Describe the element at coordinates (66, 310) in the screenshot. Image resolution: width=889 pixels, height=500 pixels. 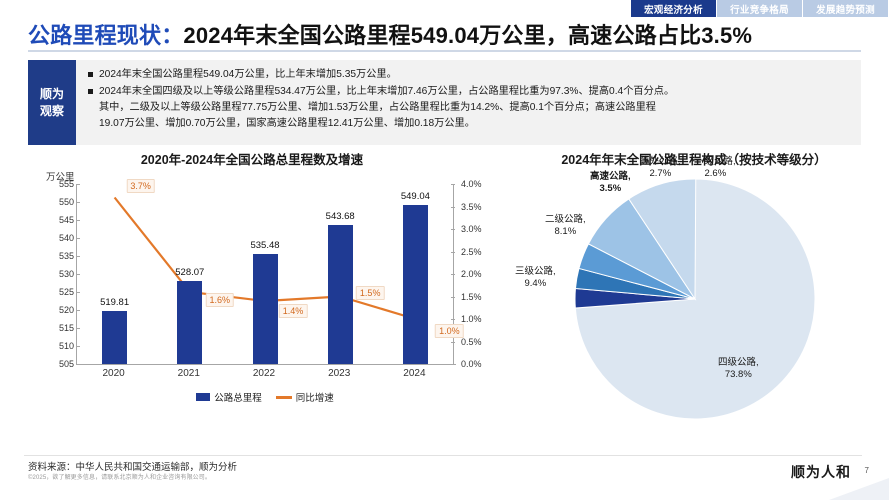
I see `y-tick-left: 520` at that location.